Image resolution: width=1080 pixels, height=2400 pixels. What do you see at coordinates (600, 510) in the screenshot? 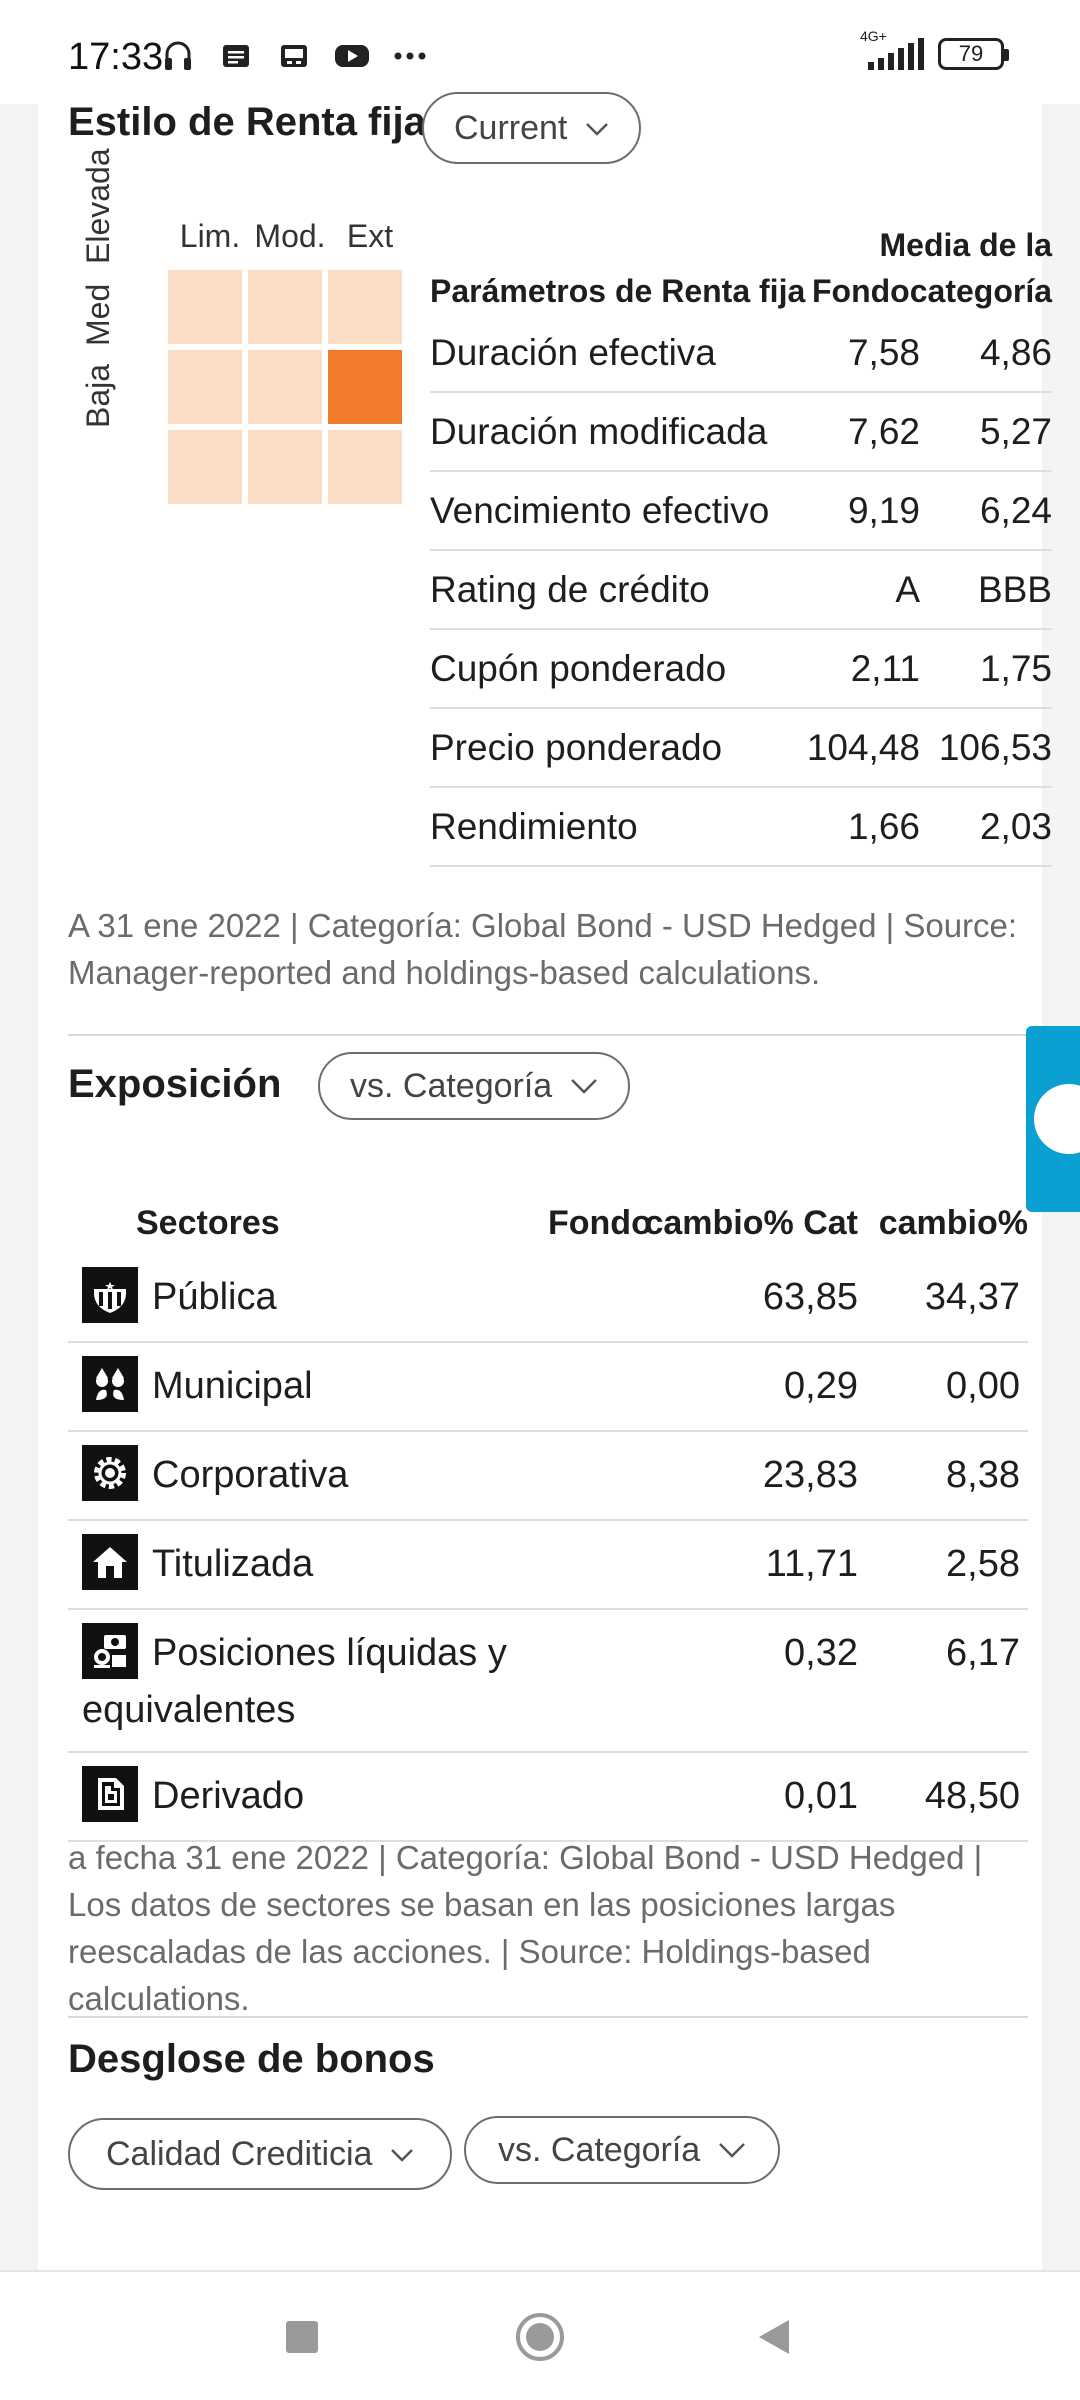
I see `row-label: Vencimiento efectivo` at bounding box center [600, 510].